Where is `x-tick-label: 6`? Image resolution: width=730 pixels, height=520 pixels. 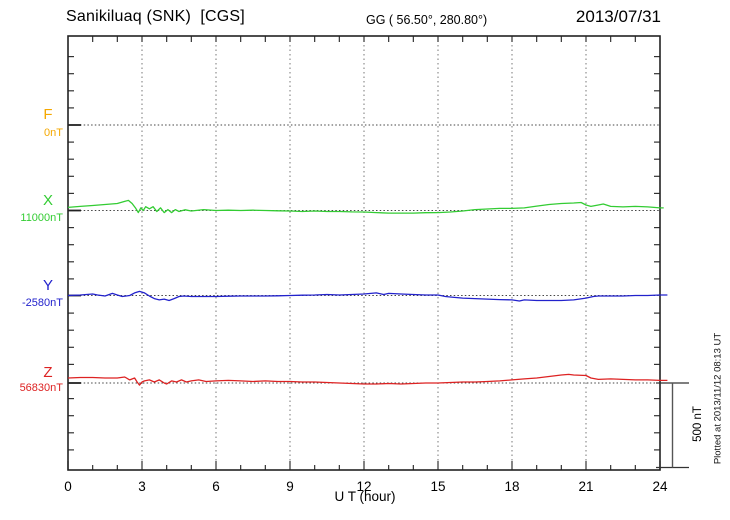
x-tick-label: 6 is located at coordinates (216, 486).